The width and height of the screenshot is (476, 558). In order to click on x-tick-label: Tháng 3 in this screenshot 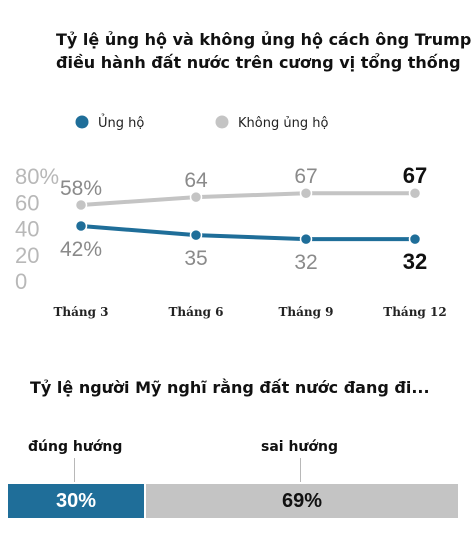, I will do `click(80, 312)`.